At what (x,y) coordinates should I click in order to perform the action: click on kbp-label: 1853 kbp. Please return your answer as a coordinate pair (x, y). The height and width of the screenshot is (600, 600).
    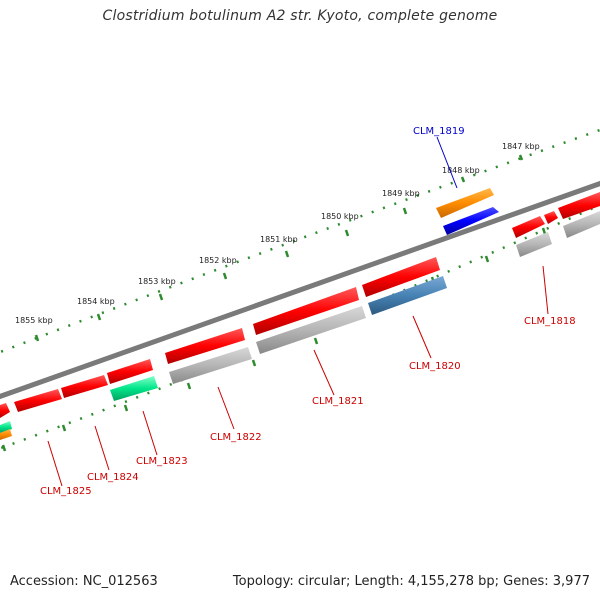
    Looking at the image, I should click on (157, 281).